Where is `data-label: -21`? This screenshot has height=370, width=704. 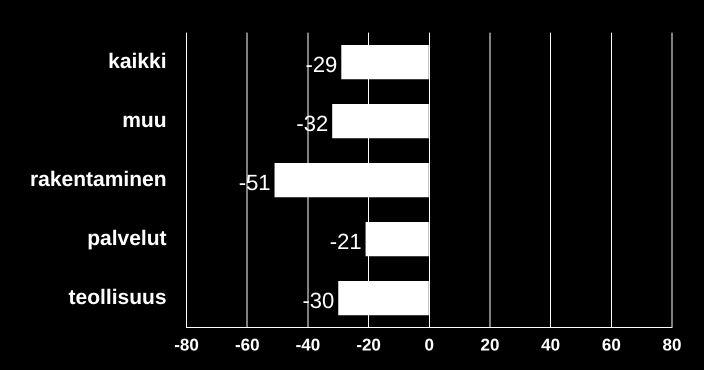
data-label: -21 is located at coordinates (346, 241).